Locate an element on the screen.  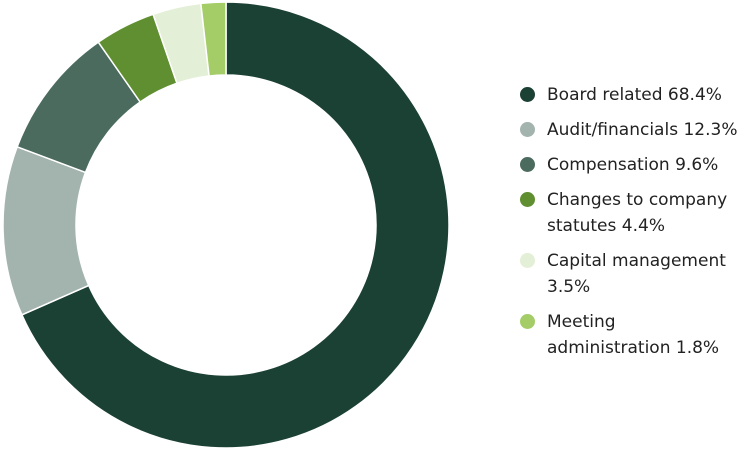
legend-label: Changes to company statutes is located at coordinates (637, 213).